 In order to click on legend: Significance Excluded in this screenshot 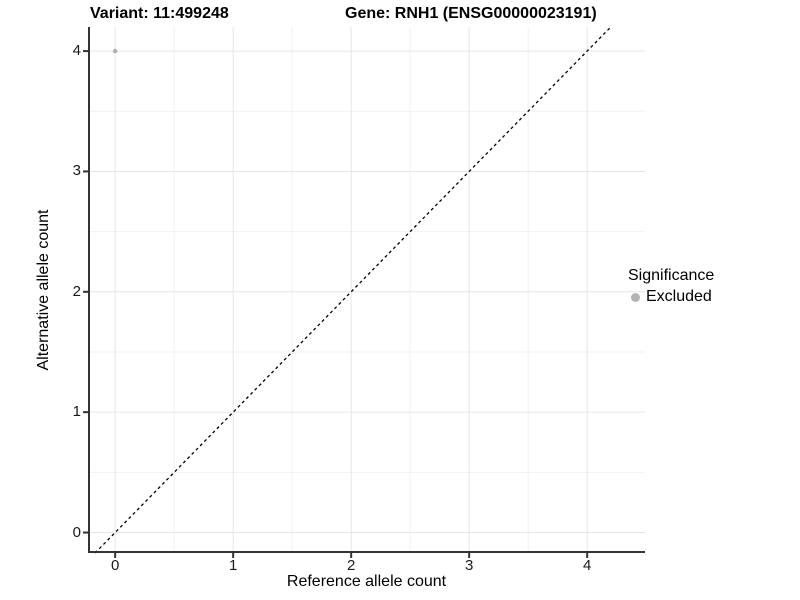, I will do `click(671, 286)`.